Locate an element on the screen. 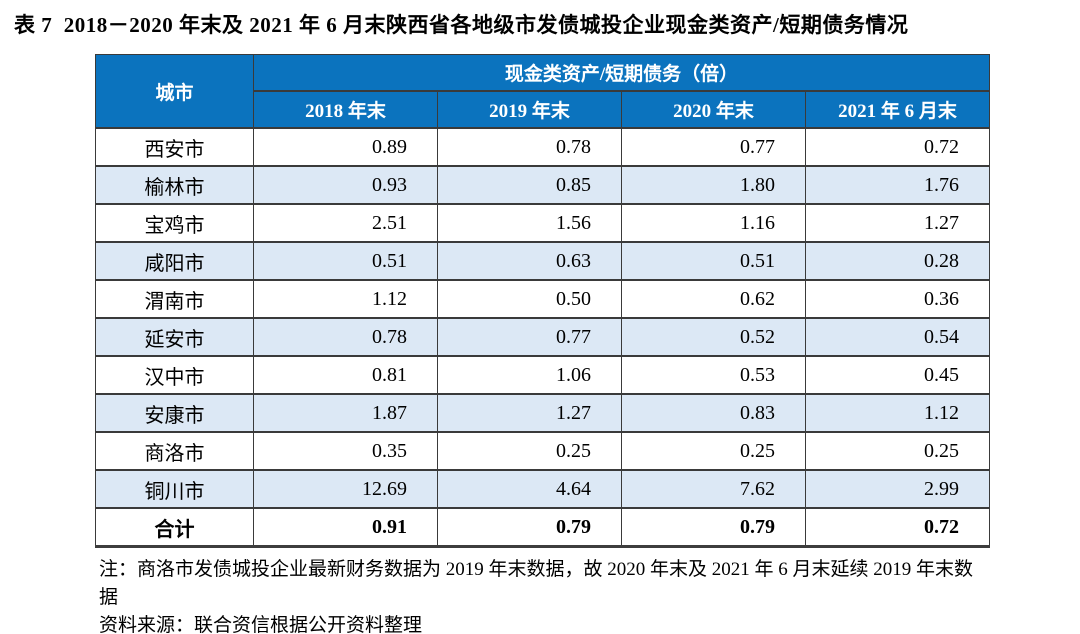 This screenshot has height=634, width=1080. value-cell: 0.62 is located at coordinates (713, 299).